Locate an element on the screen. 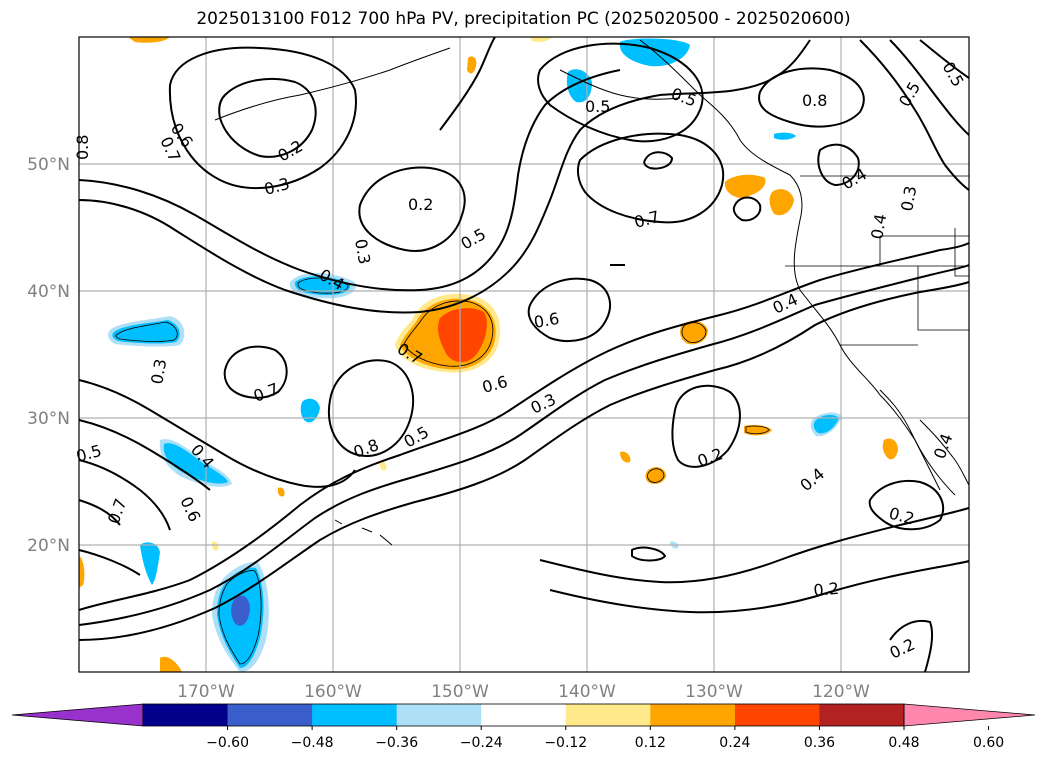  colorbar-tick-label: 0.36 is located at coordinates (819, 743).